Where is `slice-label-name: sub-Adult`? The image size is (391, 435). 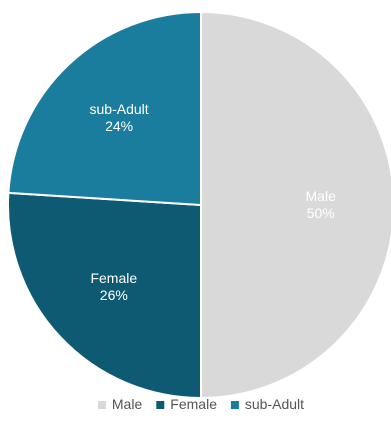 slice-label-name: sub-Adult is located at coordinates (119, 109).